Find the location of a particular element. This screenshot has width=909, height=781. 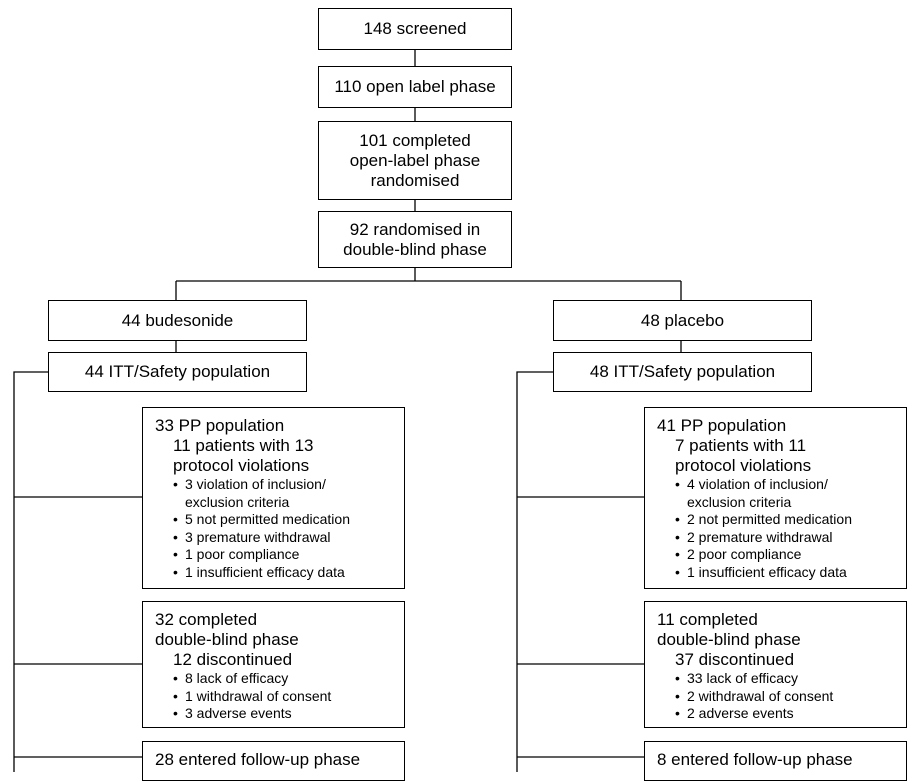

group-box: 48 placebo is located at coordinates (682, 320).